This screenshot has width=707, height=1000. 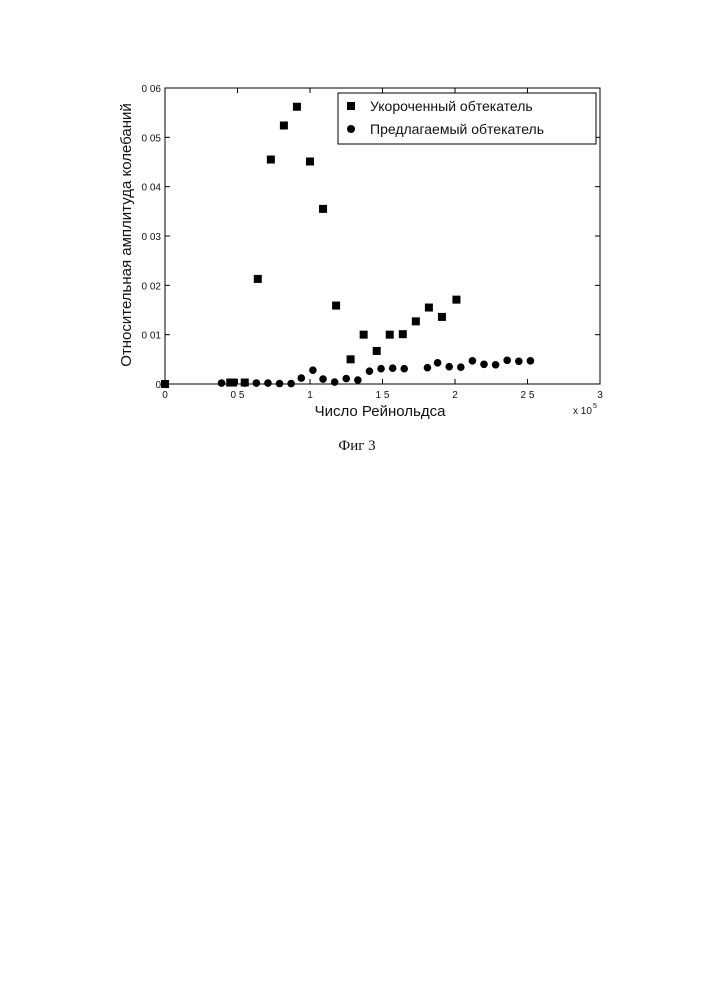 What do you see at coordinates (351, 106) in the screenshot?
I see `legend-marker-square` at bounding box center [351, 106].